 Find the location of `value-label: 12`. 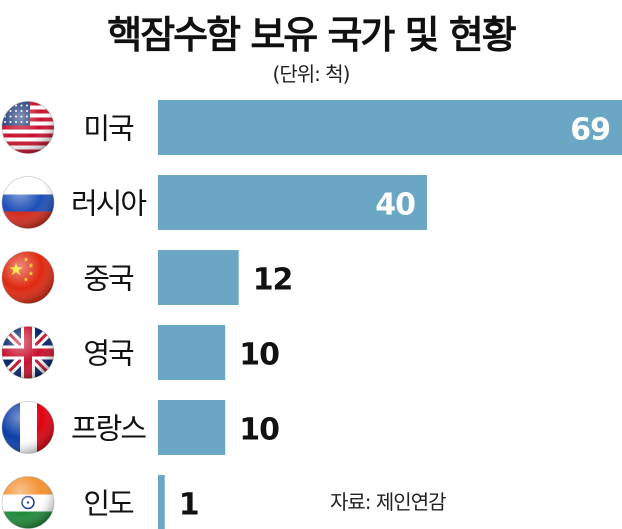

value-label: 12 is located at coordinates (273, 280).